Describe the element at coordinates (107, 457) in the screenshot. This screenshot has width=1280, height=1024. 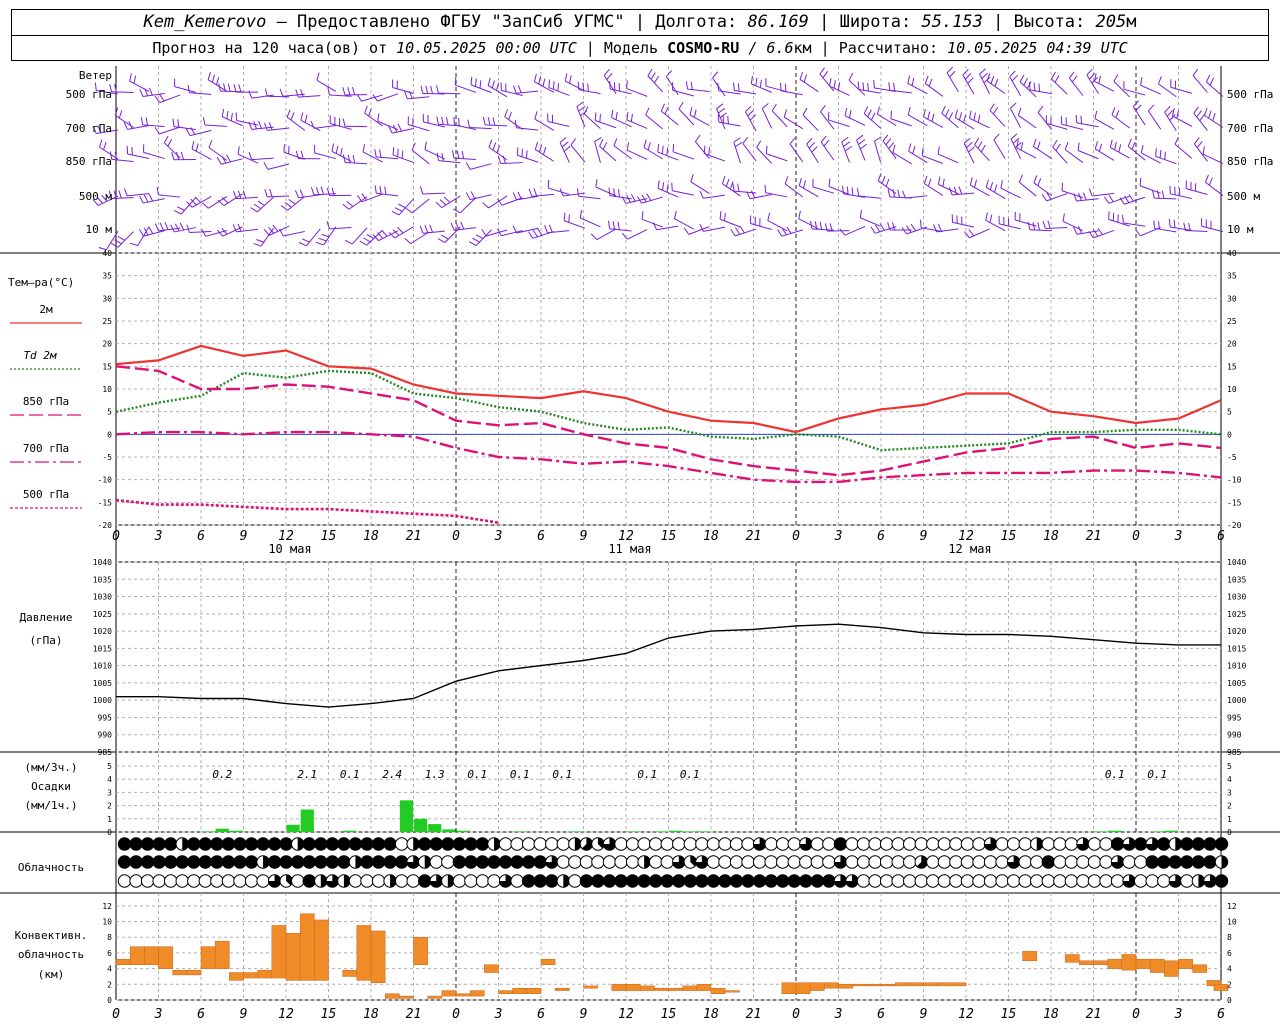
I see `temp-tick: -5` at that location.